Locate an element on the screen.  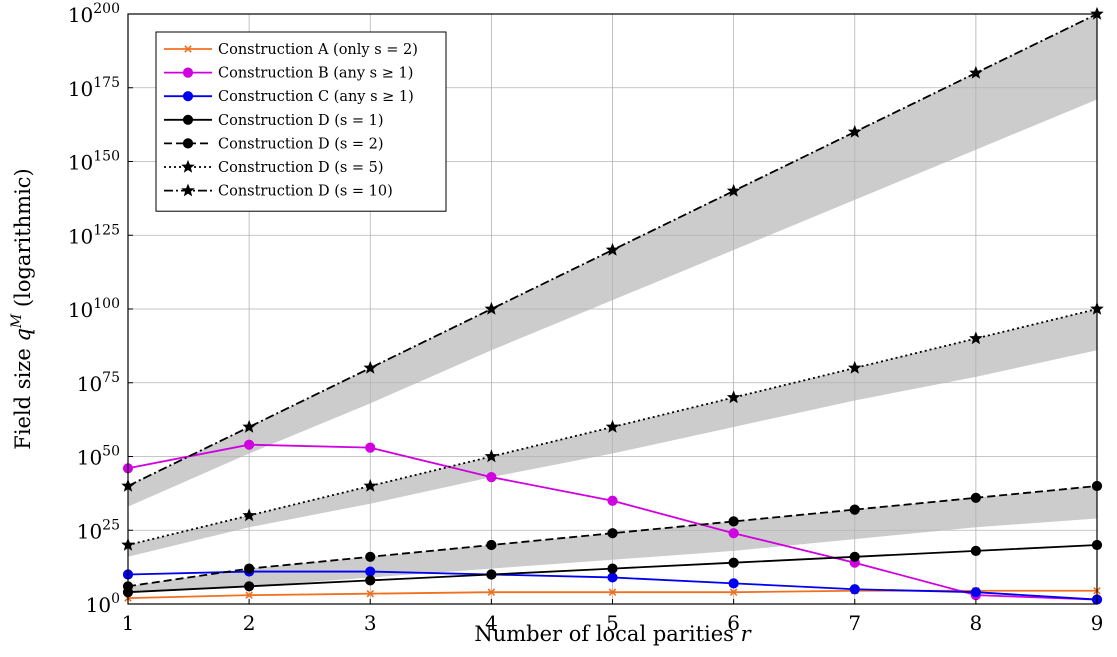
x-tick-label: 6 is located at coordinates (733, 623).